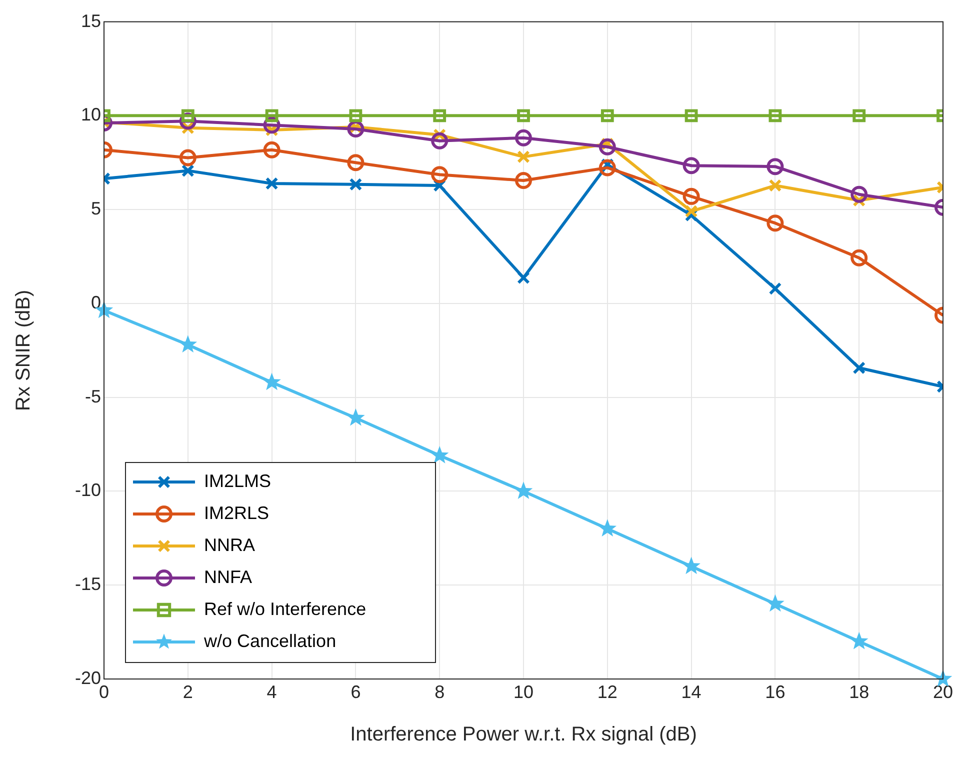  Describe the element at coordinates (271, 692) in the screenshot. I see `x-tick-label: 4` at that location.